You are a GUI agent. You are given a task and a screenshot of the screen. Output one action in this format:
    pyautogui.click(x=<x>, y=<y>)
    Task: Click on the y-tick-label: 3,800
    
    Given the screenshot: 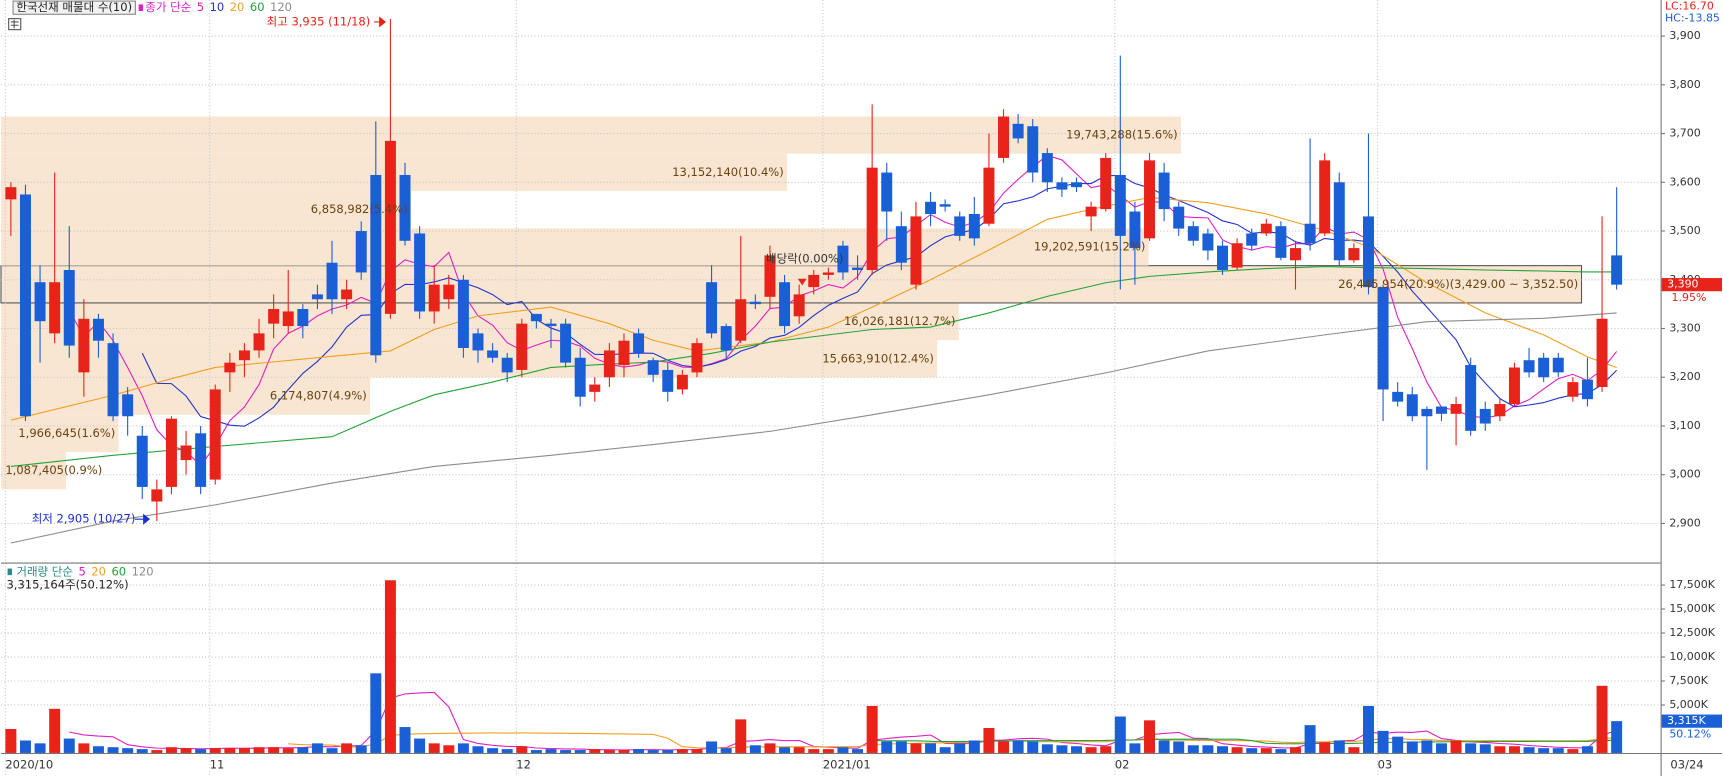 What is the action you would take?
    pyautogui.click(x=1684, y=84)
    